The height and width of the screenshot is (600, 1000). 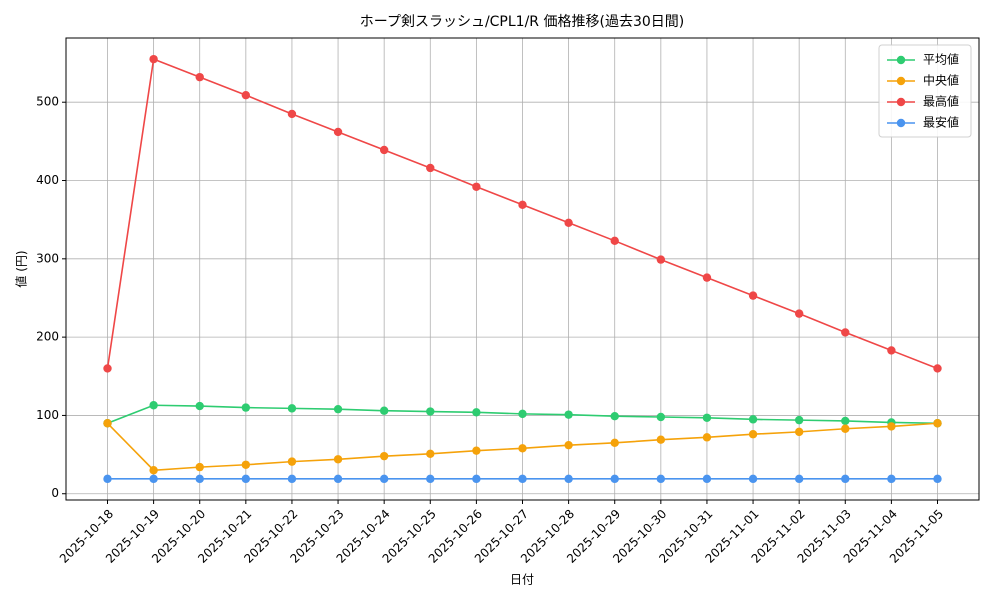 I want to click on legend-label: 最安値, so click(x=941, y=122).